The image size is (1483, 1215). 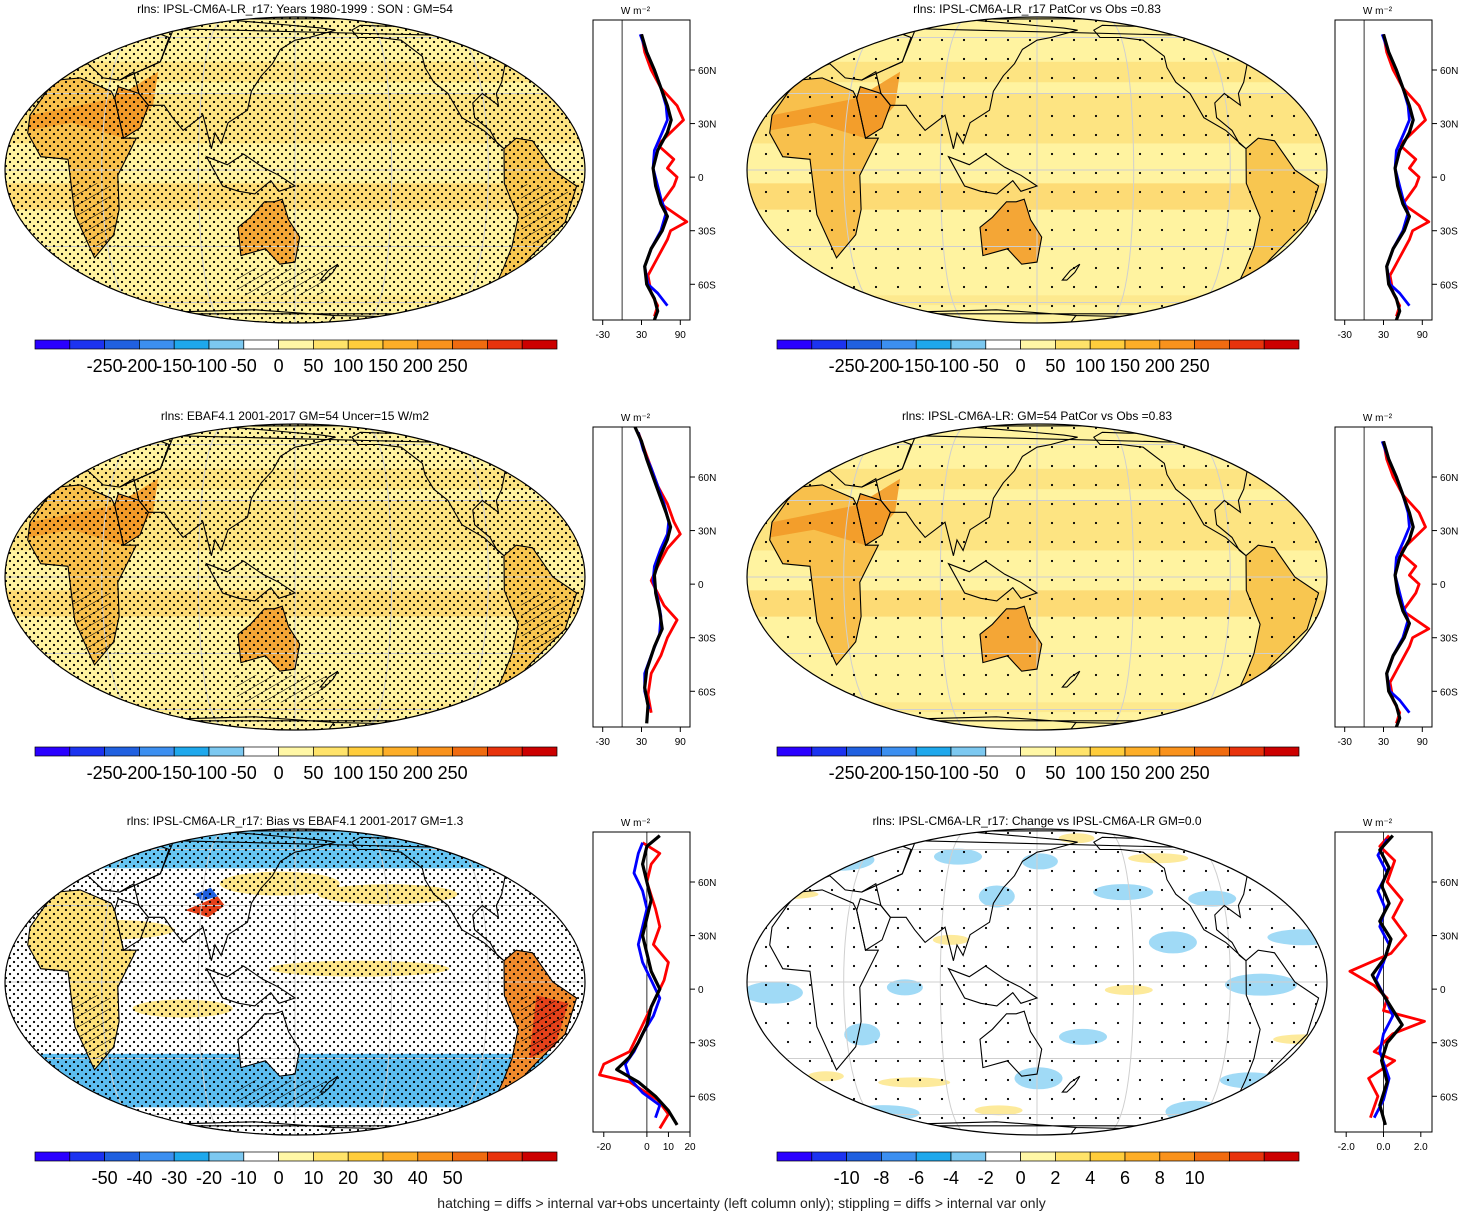 What do you see at coordinates (969, 896) in the screenshot?
I see `coastline-asia` at bounding box center [969, 896].